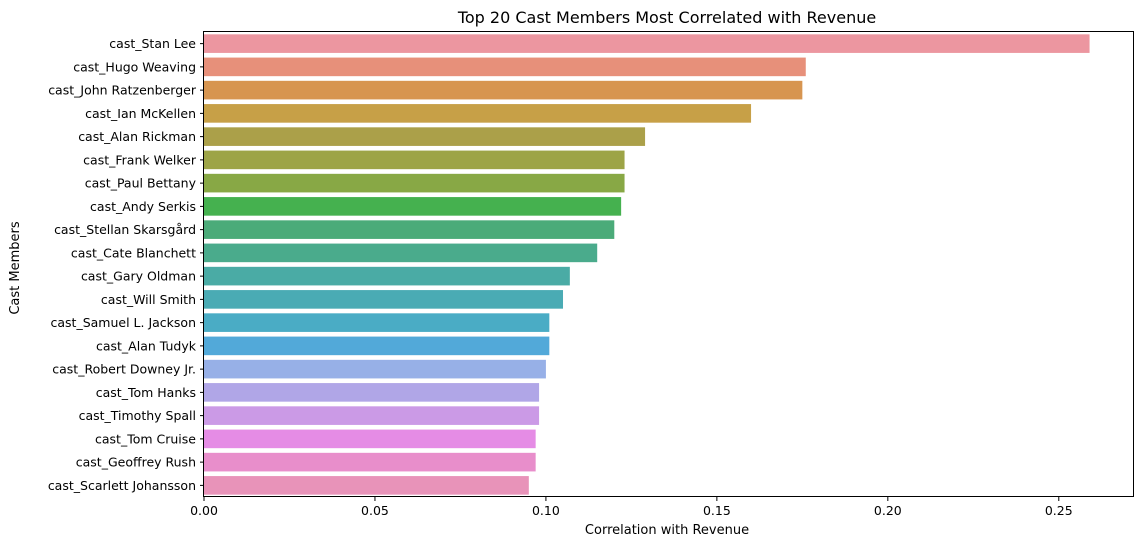 The width and height of the screenshot is (1143, 547). Describe the element at coordinates (1059, 510) in the screenshot. I see `x-tick-label: 0.25` at that location.